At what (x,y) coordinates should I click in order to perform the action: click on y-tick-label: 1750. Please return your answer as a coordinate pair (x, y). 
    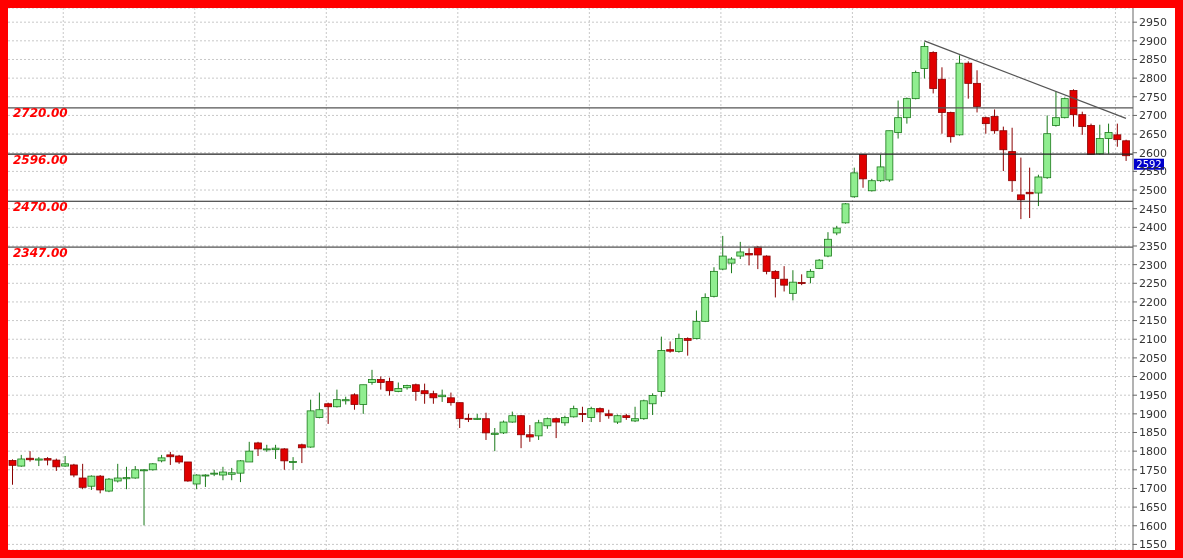
    Looking at the image, I should click on (1153, 470).